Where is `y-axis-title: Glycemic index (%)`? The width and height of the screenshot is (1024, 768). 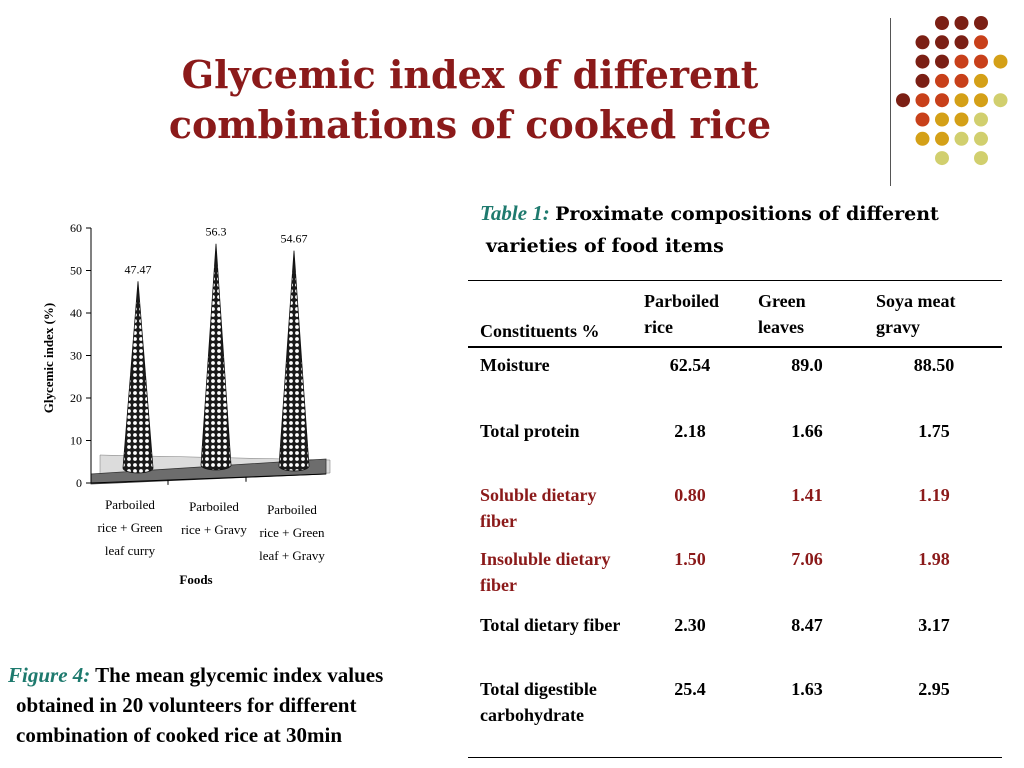 y-axis-title: Glycemic index (%) is located at coordinates (48, 358).